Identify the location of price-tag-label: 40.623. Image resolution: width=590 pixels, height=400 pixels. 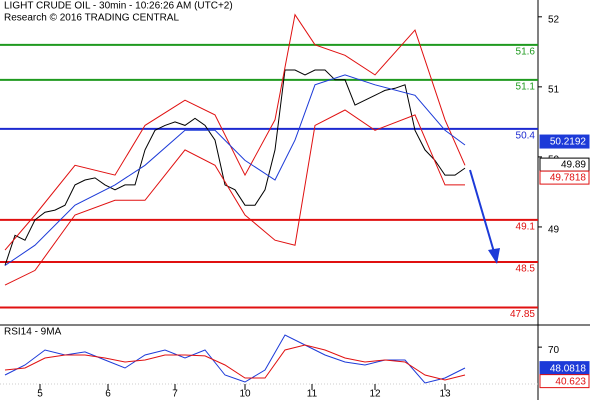
(570, 381).